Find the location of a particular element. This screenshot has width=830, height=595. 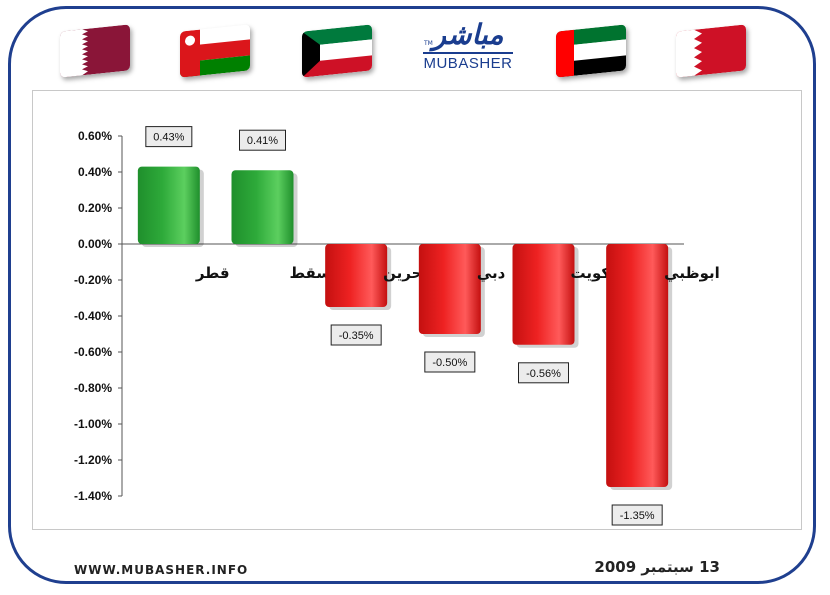

data-label: -1.35% is located at coordinates (637, 516).